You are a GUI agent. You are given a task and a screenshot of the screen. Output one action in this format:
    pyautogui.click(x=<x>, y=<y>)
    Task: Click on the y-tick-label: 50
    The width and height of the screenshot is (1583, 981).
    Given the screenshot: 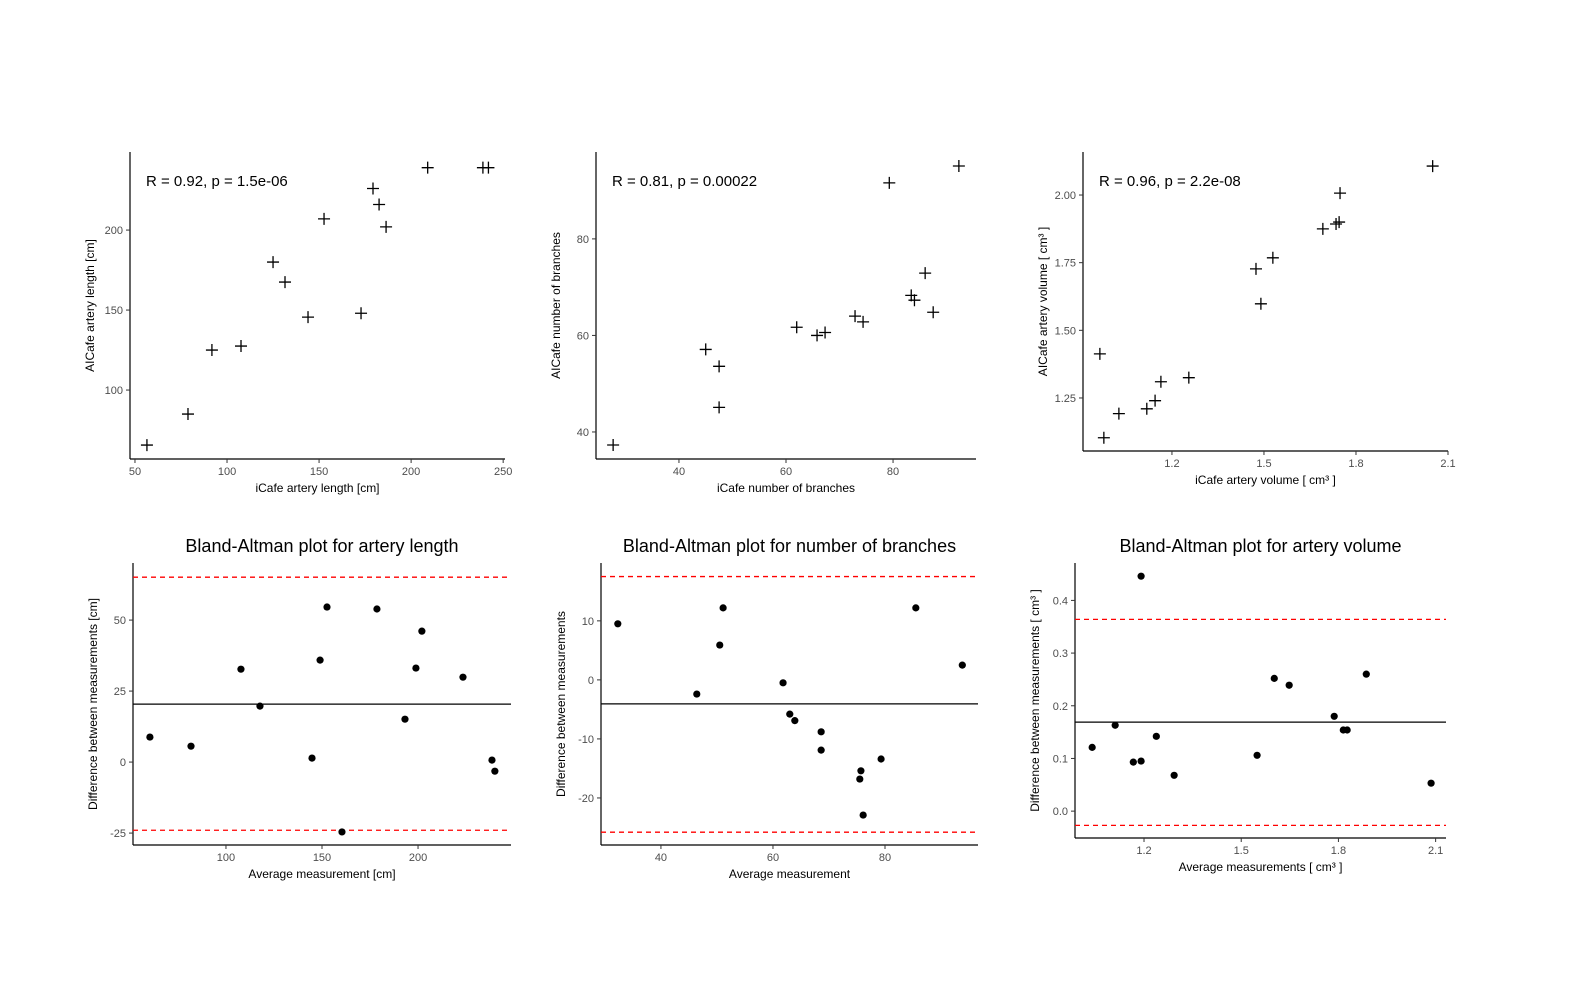 What is the action you would take?
    pyautogui.click(x=120, y=621)
    